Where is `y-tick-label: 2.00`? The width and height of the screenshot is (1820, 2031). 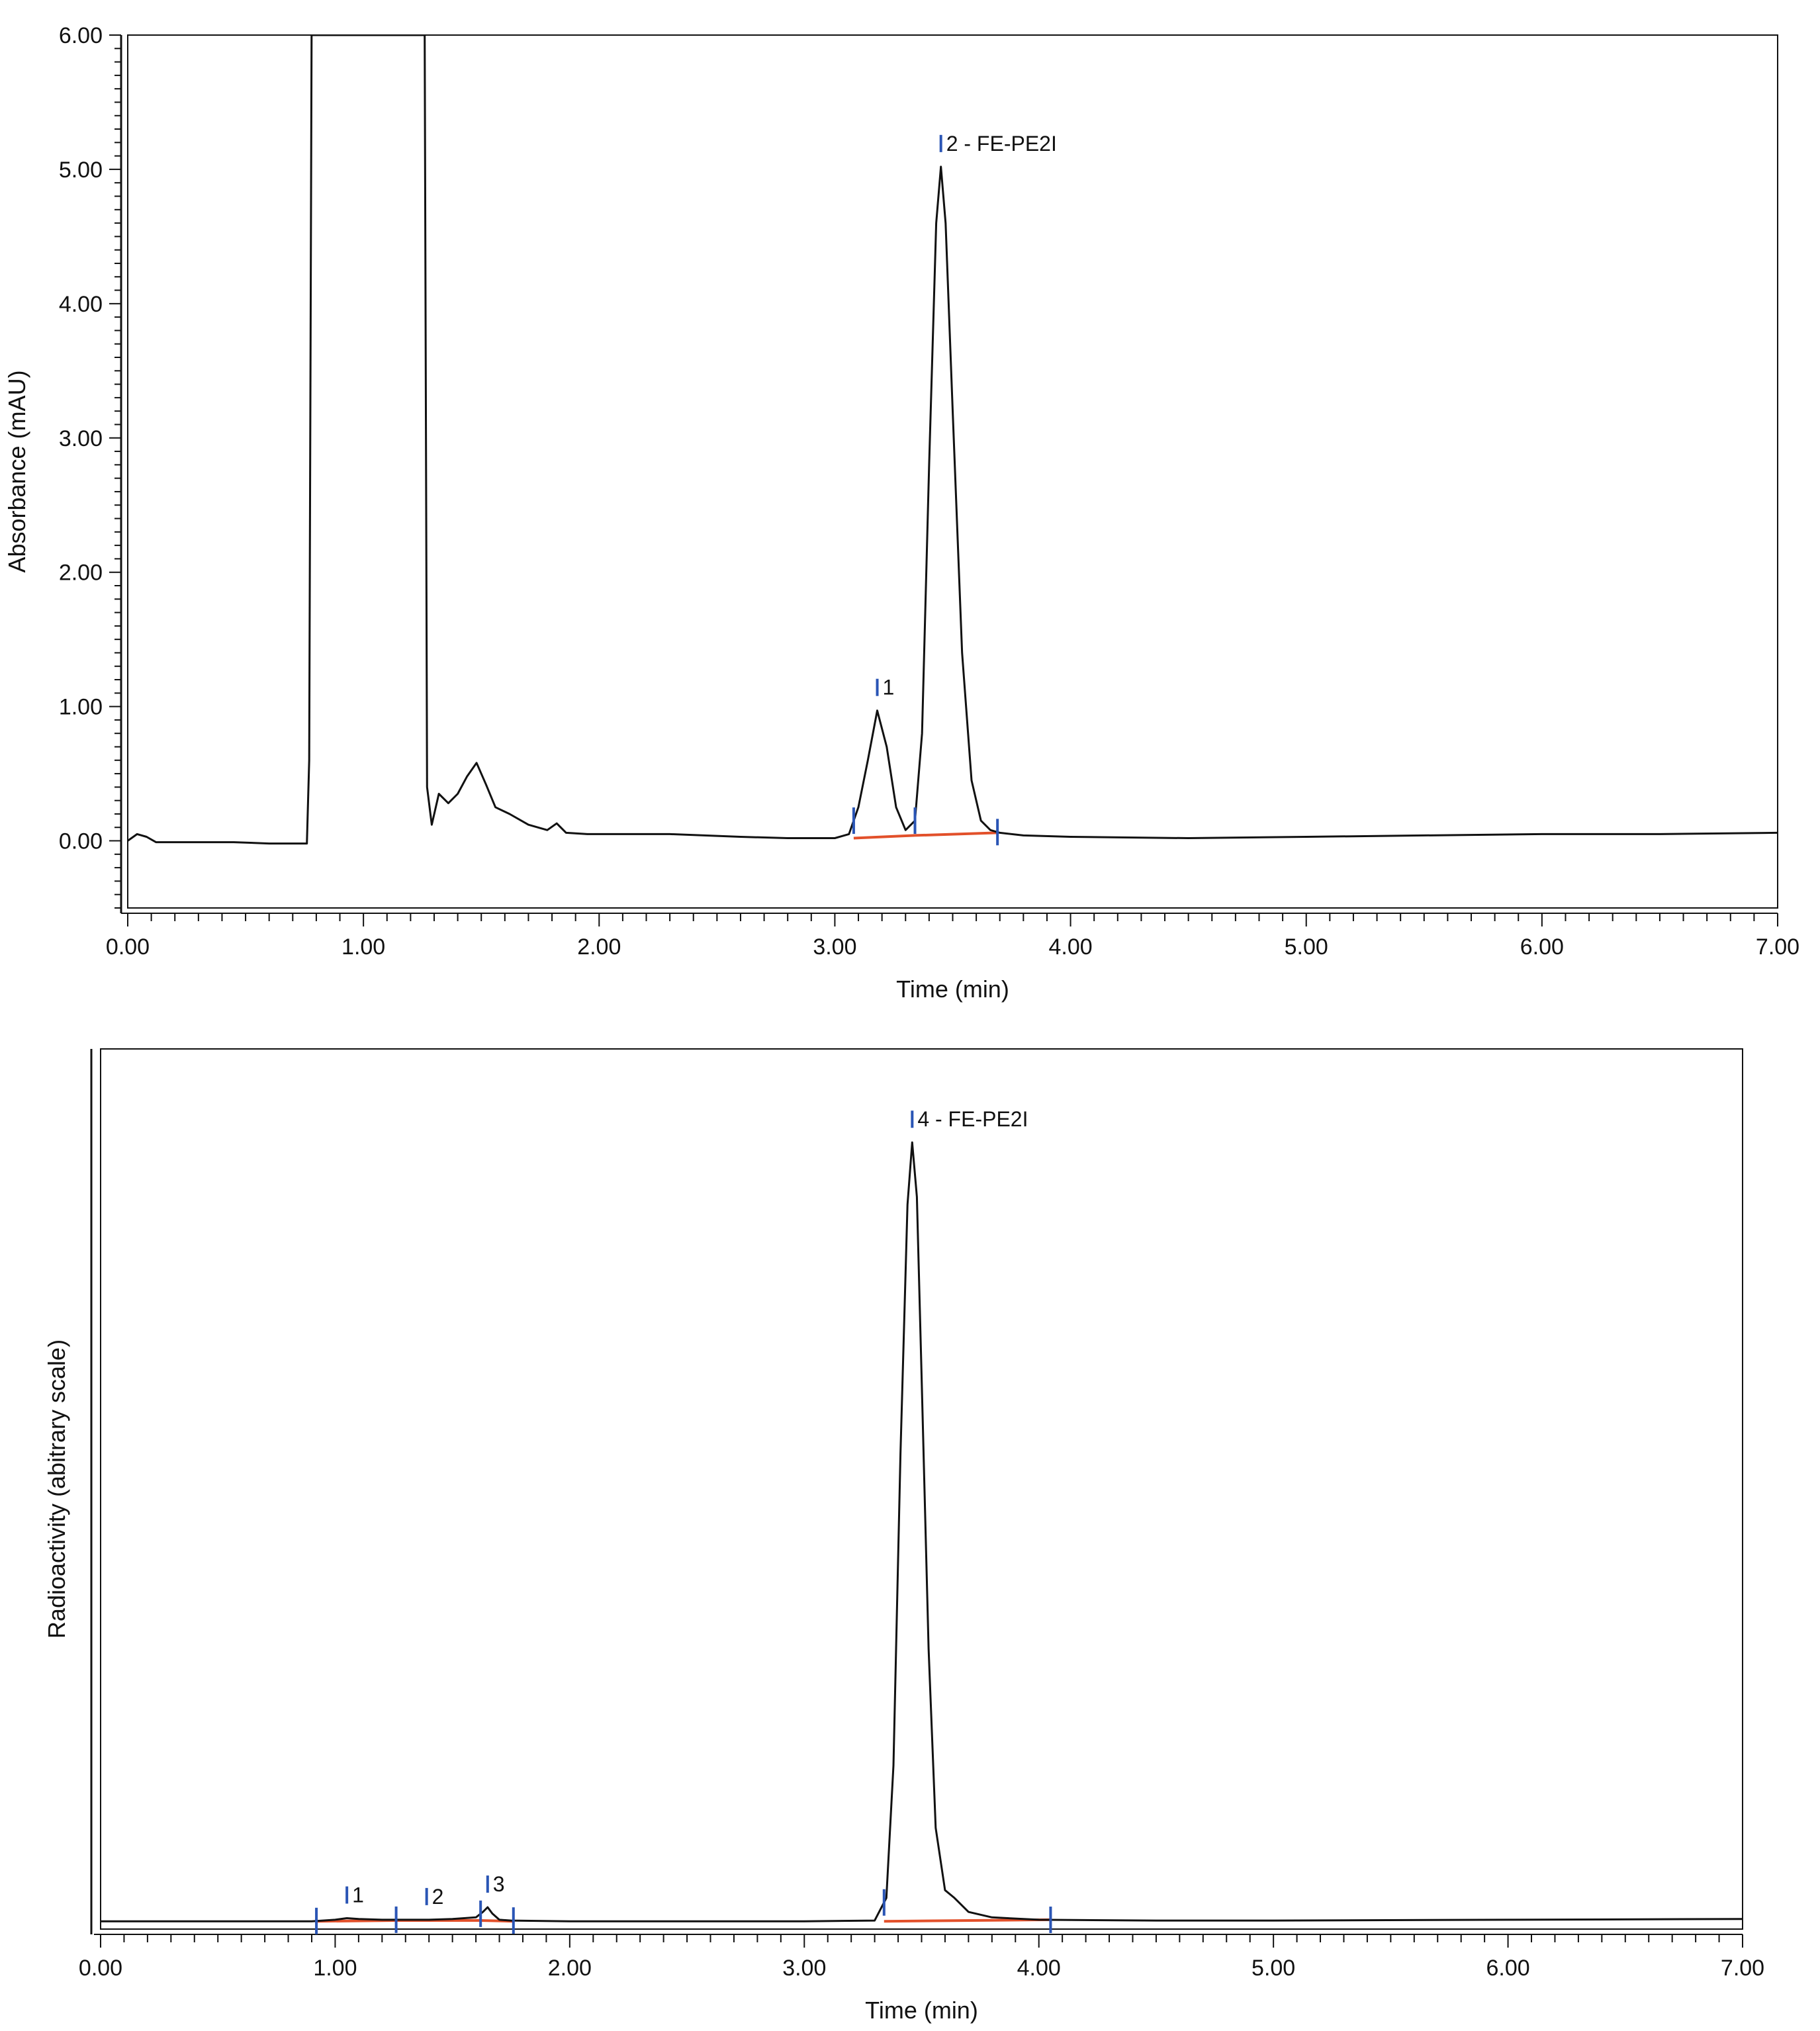 y-tick-label: 2.00 is located at coordinates (81, 573).